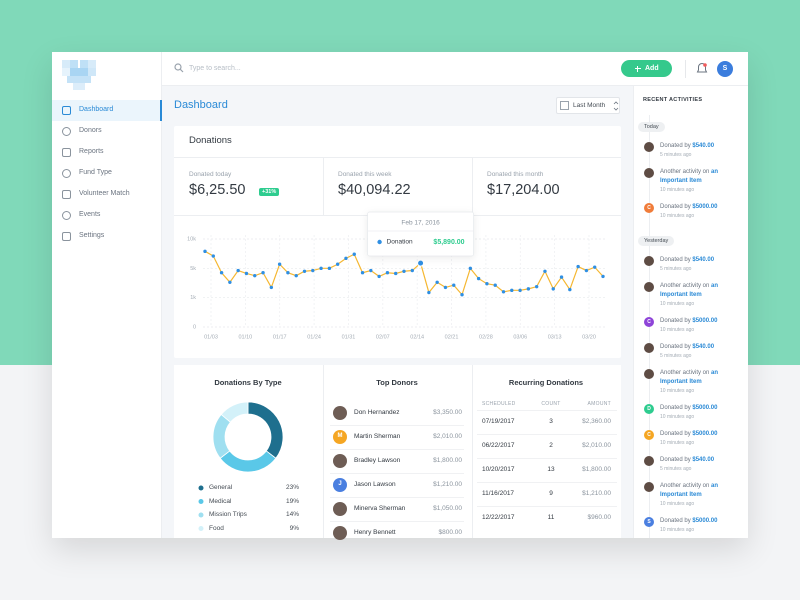 The image size is (800, 600). I want to click on column-header: SCHEDULED, so click(499, 404).